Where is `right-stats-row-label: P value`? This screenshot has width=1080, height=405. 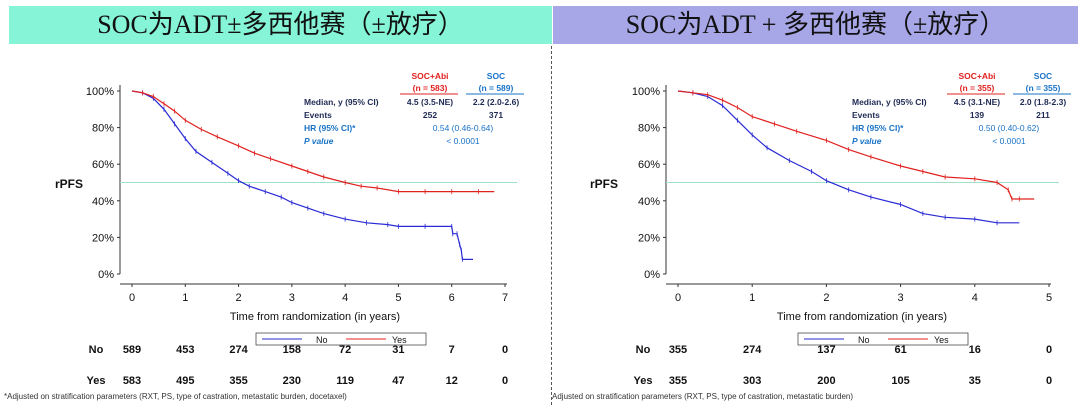
right-stats-row-label: P value is located at coordinates (867, 141).